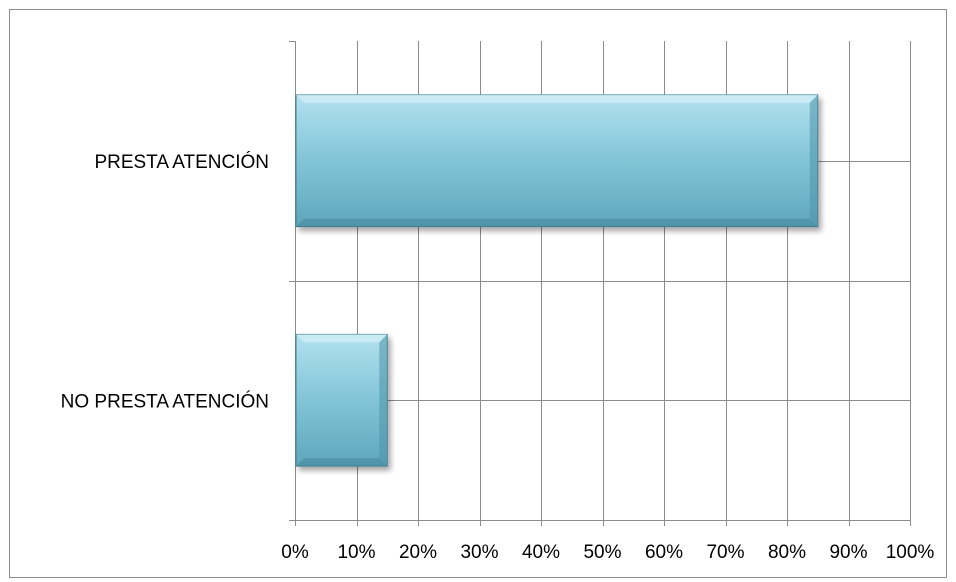  I want to click on x-tick-label-3: 30%, so click(479, 552).